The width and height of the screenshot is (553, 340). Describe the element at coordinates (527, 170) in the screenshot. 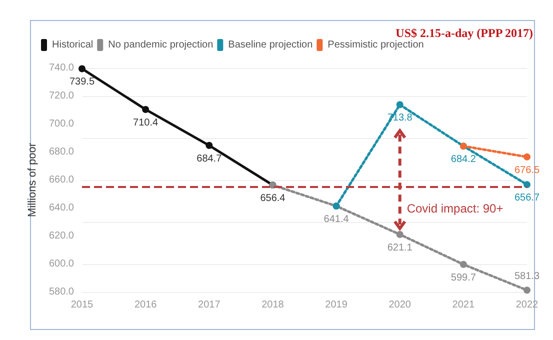

I see `data-label: 676.5` at that location.